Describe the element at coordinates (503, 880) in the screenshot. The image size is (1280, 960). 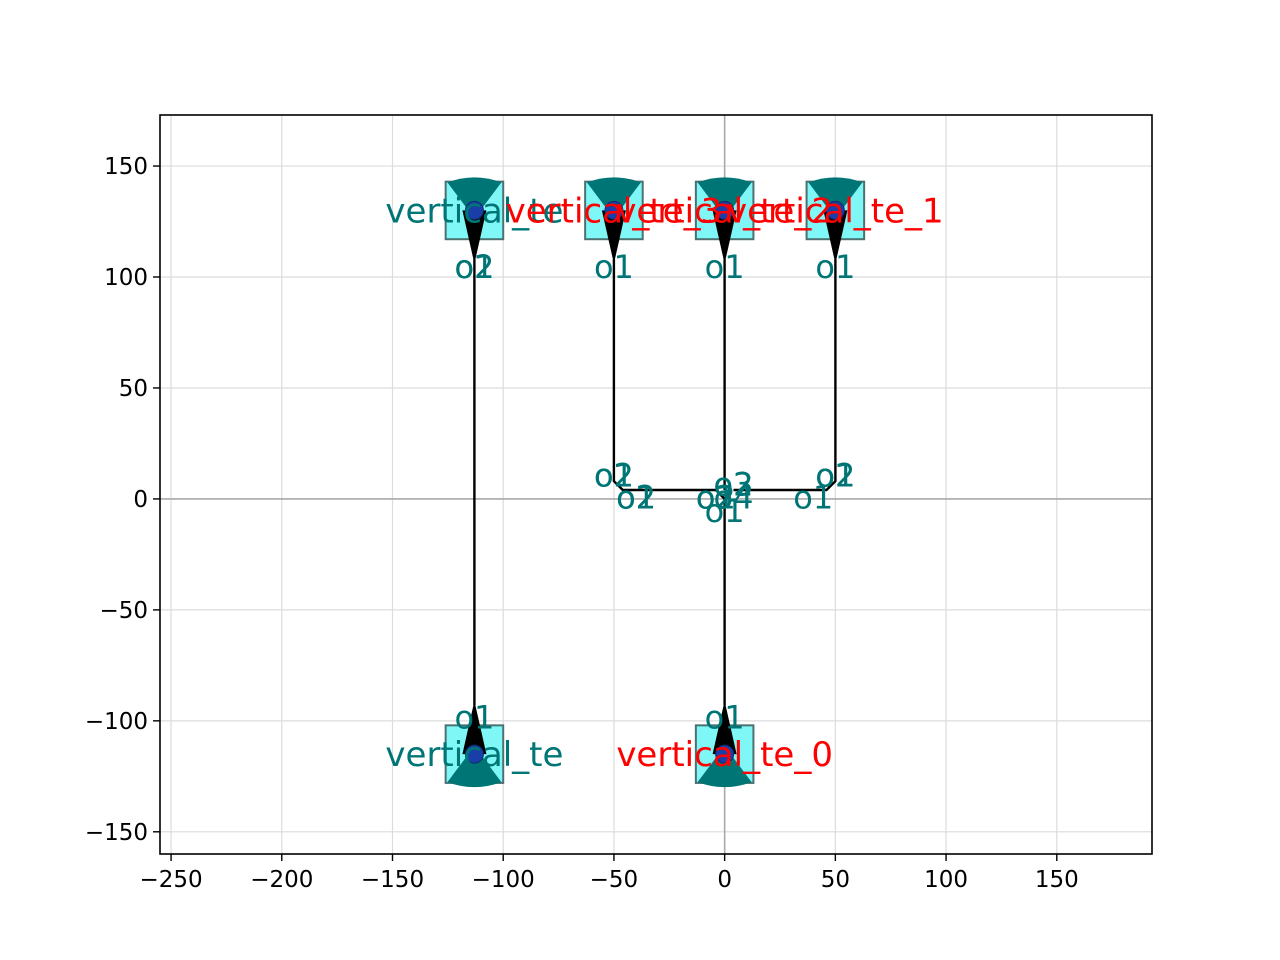
I see `x-tick-label: −100` at that location.